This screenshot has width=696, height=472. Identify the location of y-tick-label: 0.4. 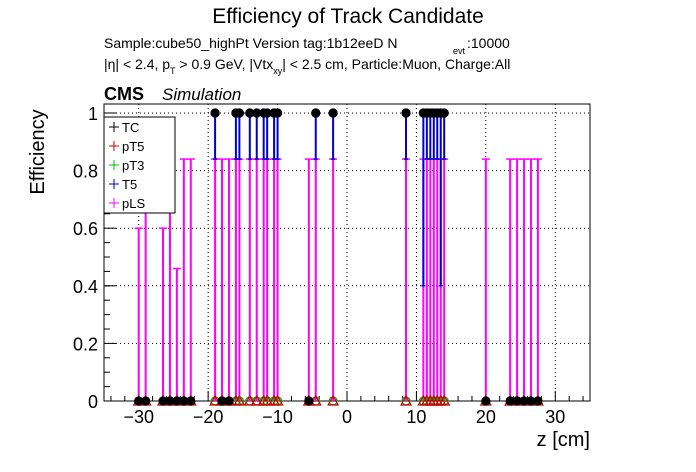
(85, 287).